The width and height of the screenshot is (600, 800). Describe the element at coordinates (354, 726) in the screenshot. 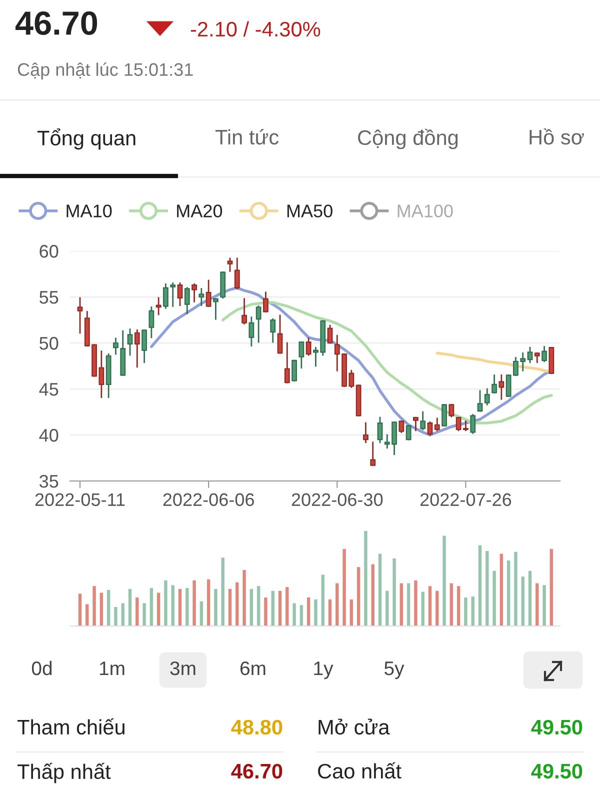

I see `text: Mở cửa` at that location.